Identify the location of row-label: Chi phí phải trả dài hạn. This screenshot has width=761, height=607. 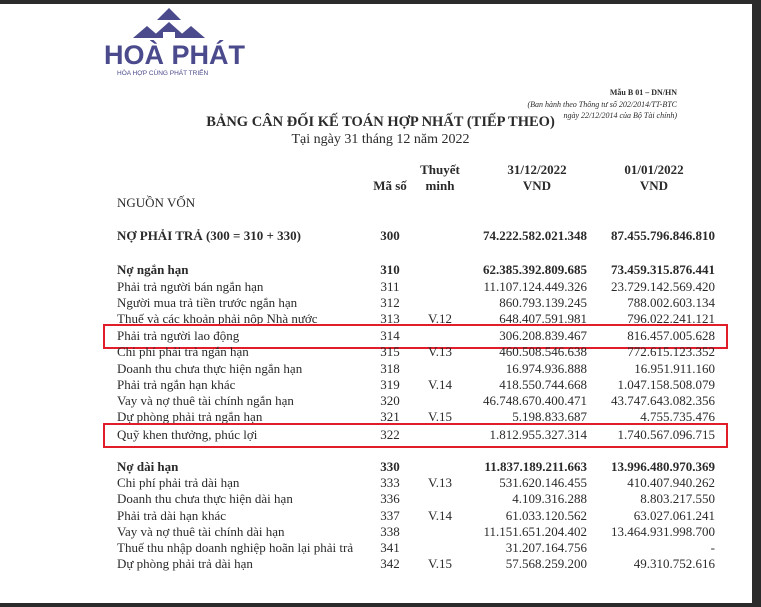
(178, 482).